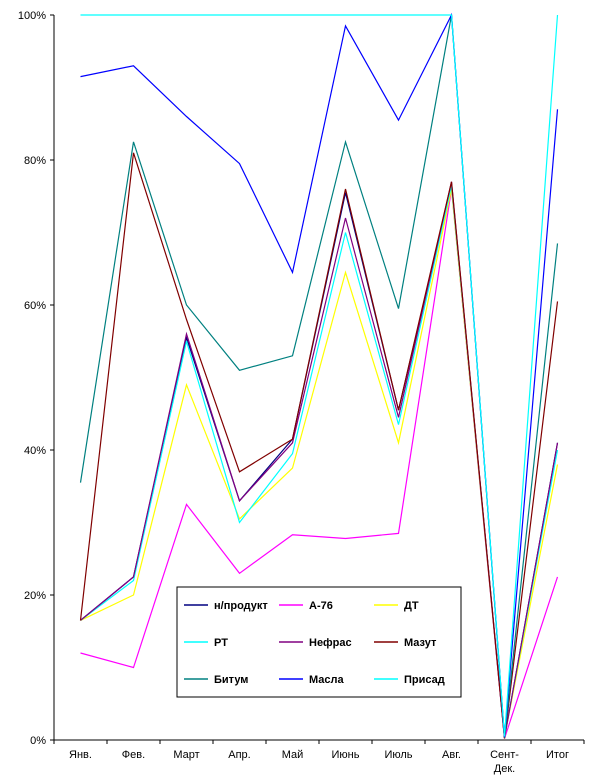  What do you see at coordinates (186, 755) in the screenshot?
I see `x-tick-label: Март` at bounding box center [186, 755].